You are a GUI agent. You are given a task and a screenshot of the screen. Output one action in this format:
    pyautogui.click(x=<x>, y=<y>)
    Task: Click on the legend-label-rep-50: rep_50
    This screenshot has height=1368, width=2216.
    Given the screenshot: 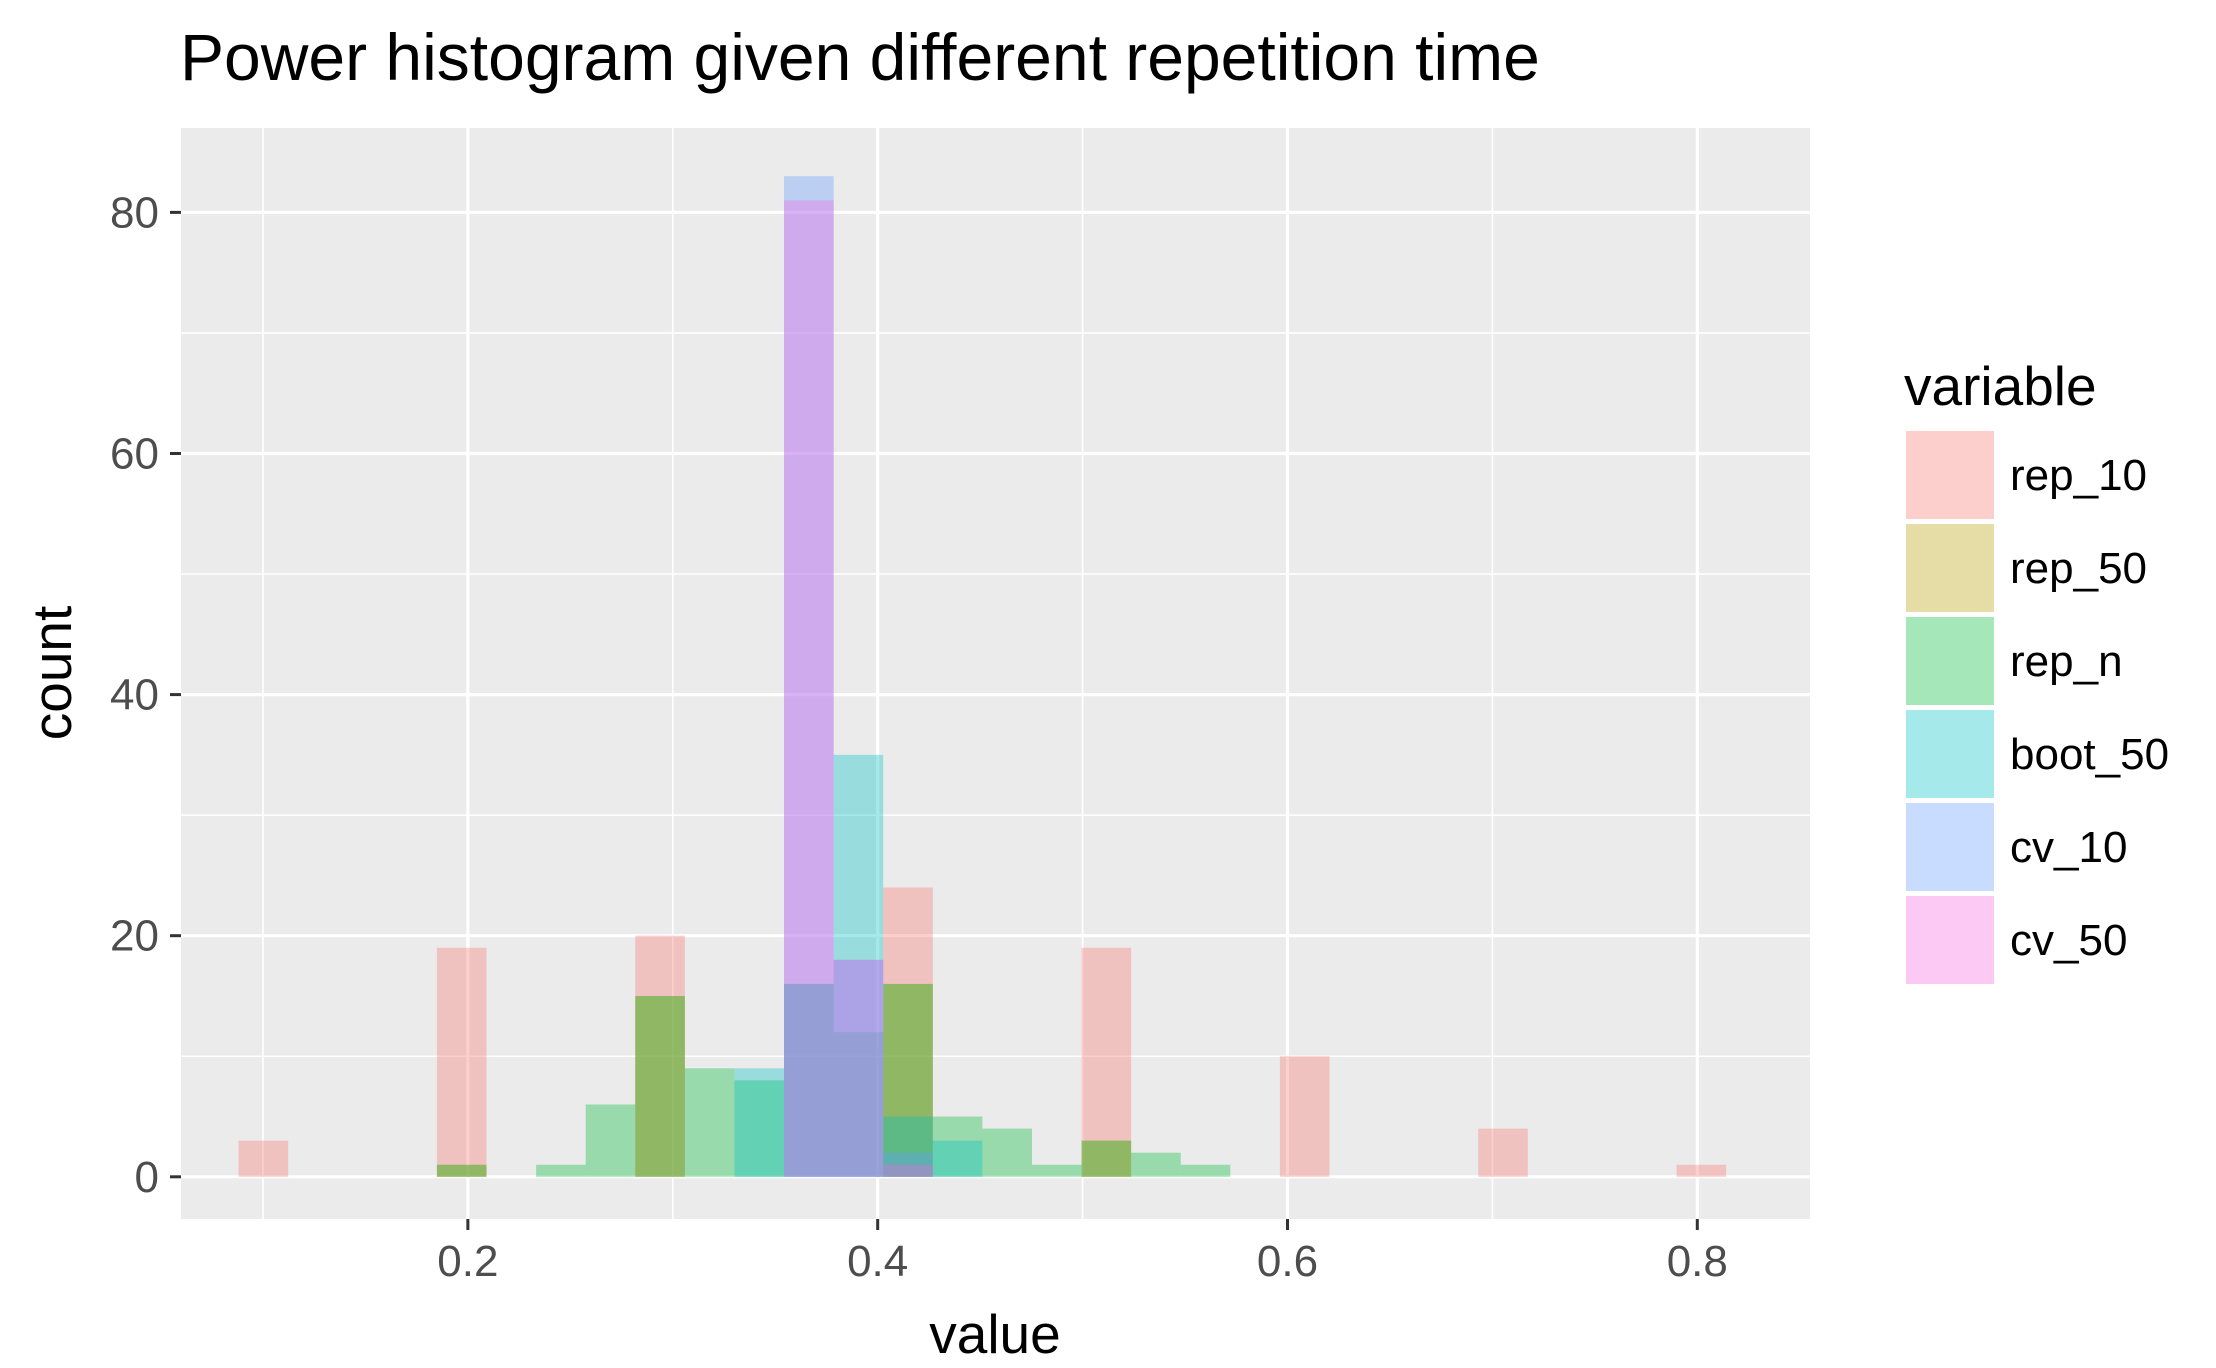 What is the action you would take?
    pyautogui.click(x=2078, y=568)
    